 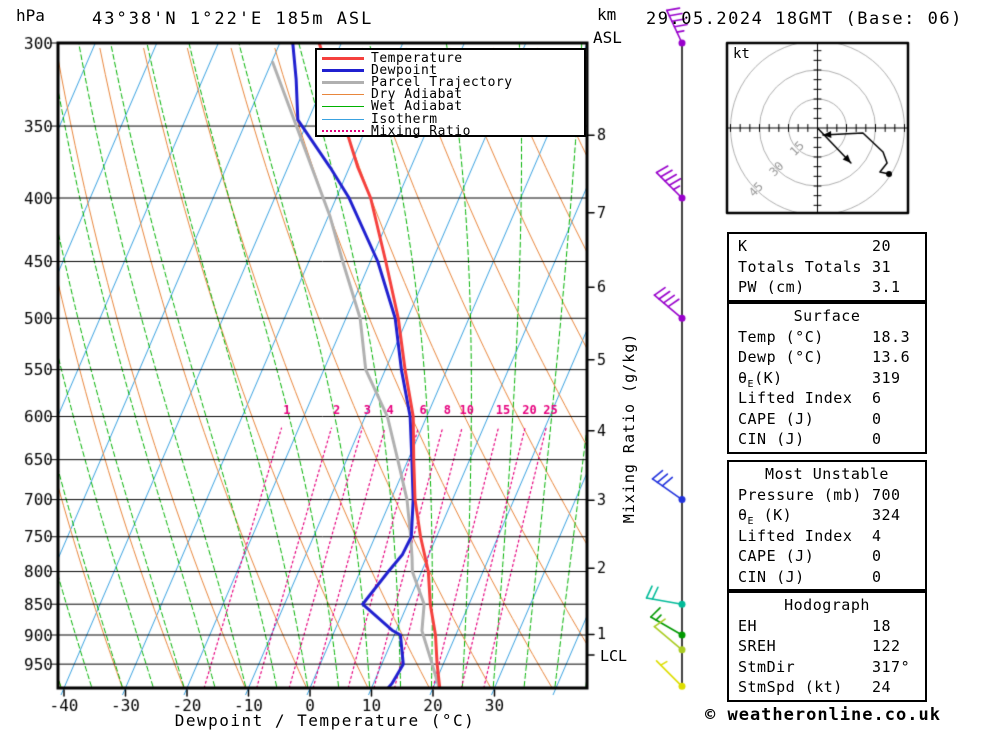 What do you see at coordinates (453, 70) in the screenshot?
I see `legend-item-dewpoint: Dewpoint` at bounding box center [453, 70].